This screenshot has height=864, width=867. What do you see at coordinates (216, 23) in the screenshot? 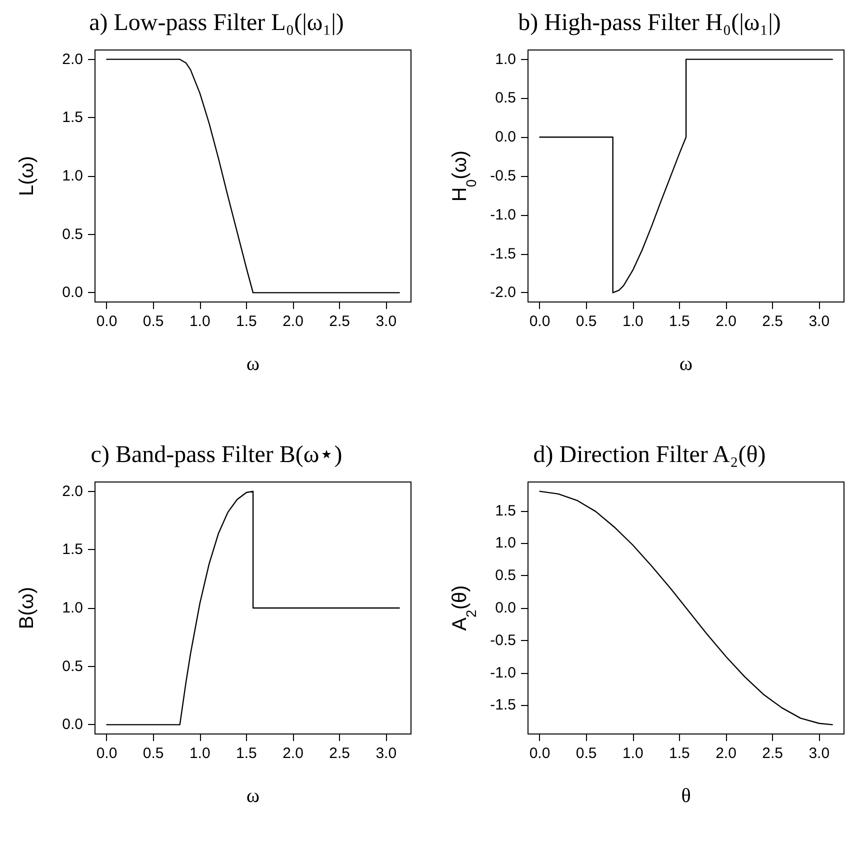
I see `chart-title: a) Low-pass Filter L₀(|ω₁|)` at bounding box center [216, 23].